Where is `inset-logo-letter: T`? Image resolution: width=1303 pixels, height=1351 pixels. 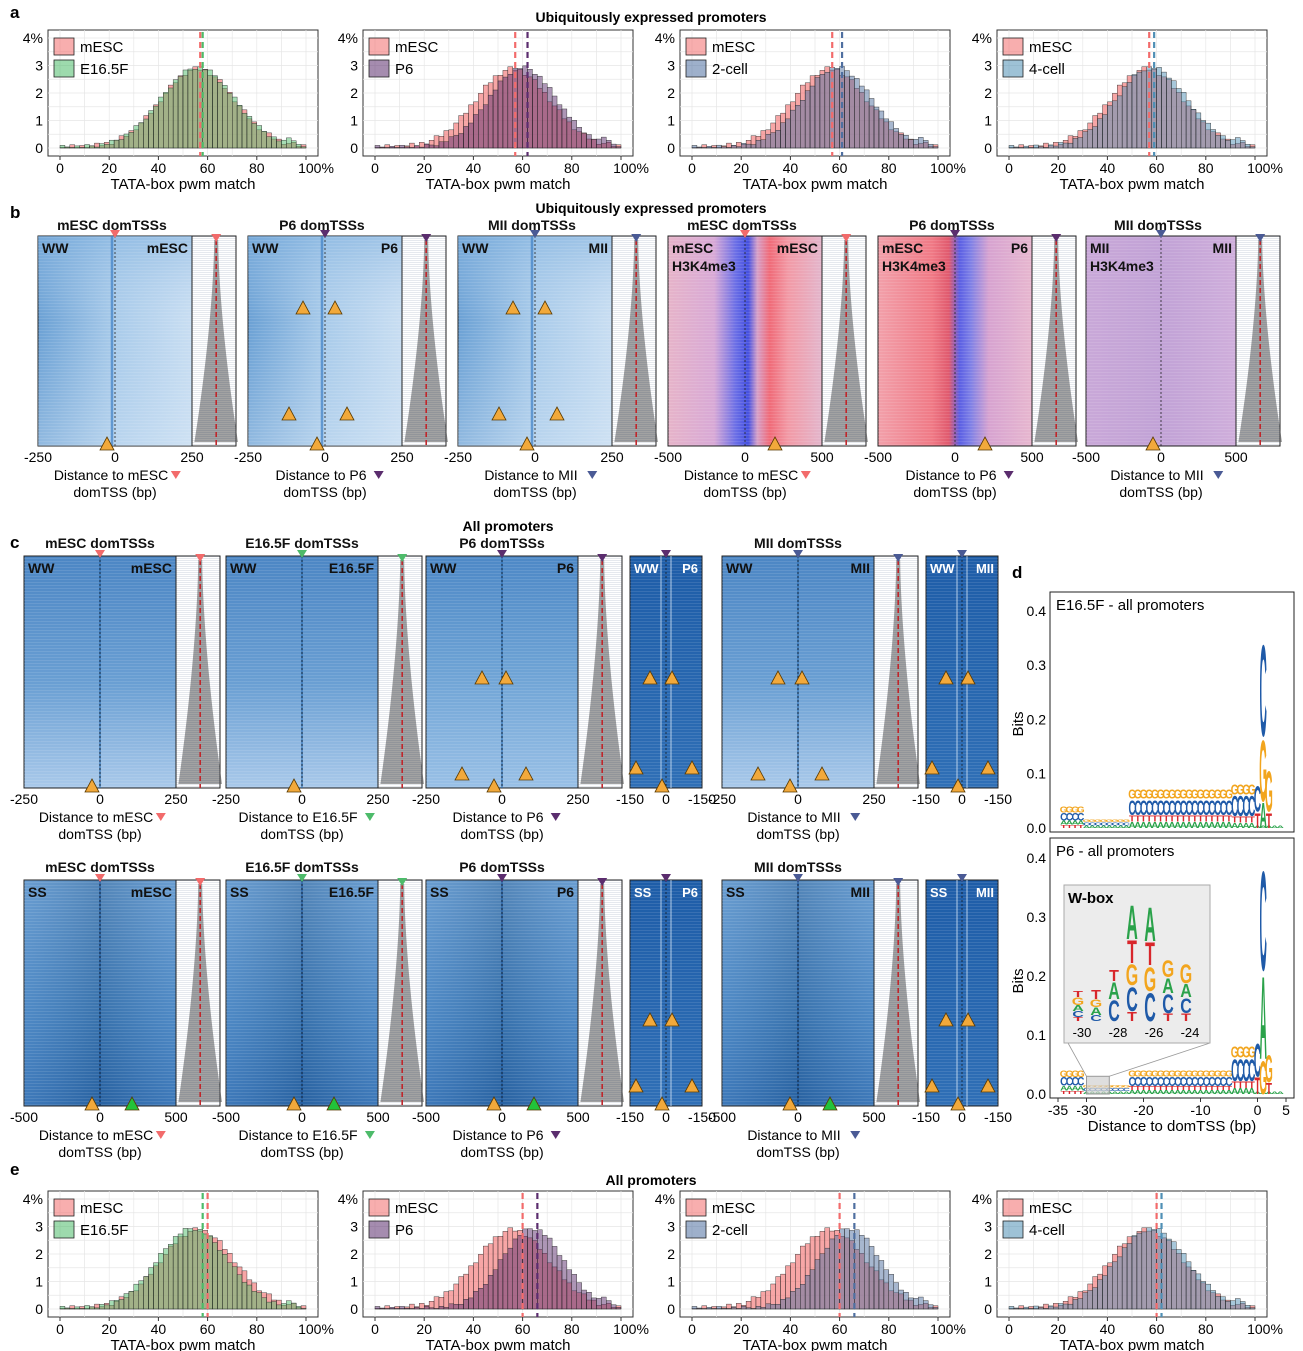
inset-logo-letter: T is located at coordinates (1096, 995).